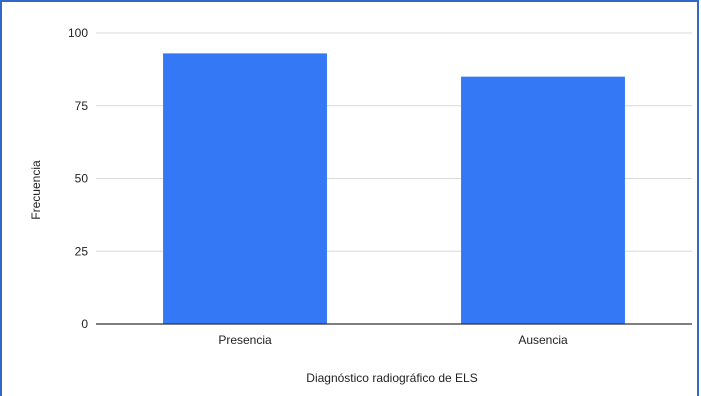  I want to click on x-tick-label-ausencia: Ausencia, so click(543, 340).